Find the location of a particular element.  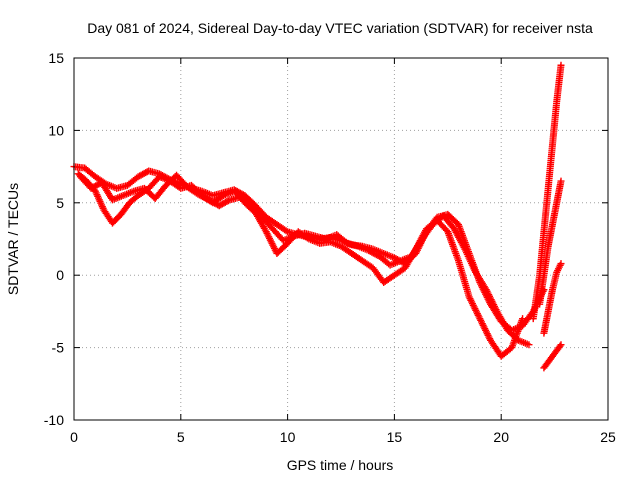

y-tick-label: 0 is located at coordinates (60, 275).